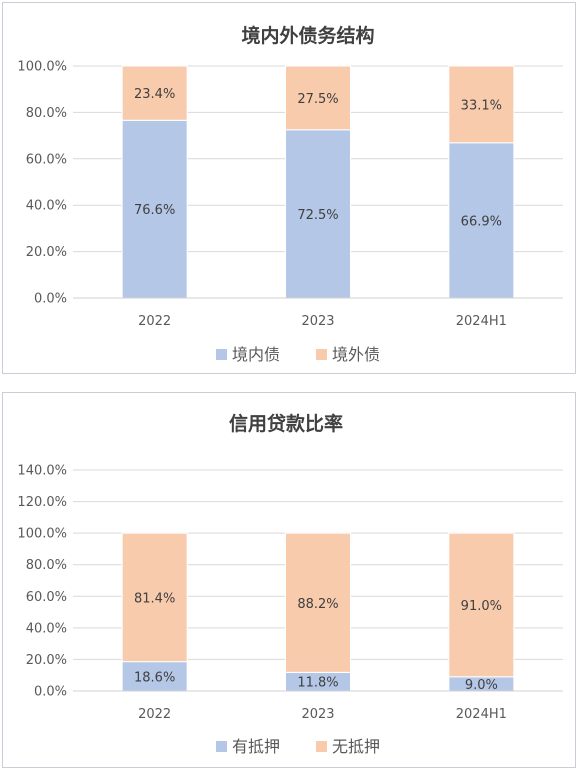 Image resolution: width=580 pixels, height=772 pixels. What do you see at coordinates (481, 685) in the screenshot?
I see `data-label: 9.0%` at bounding box center [481, 685].